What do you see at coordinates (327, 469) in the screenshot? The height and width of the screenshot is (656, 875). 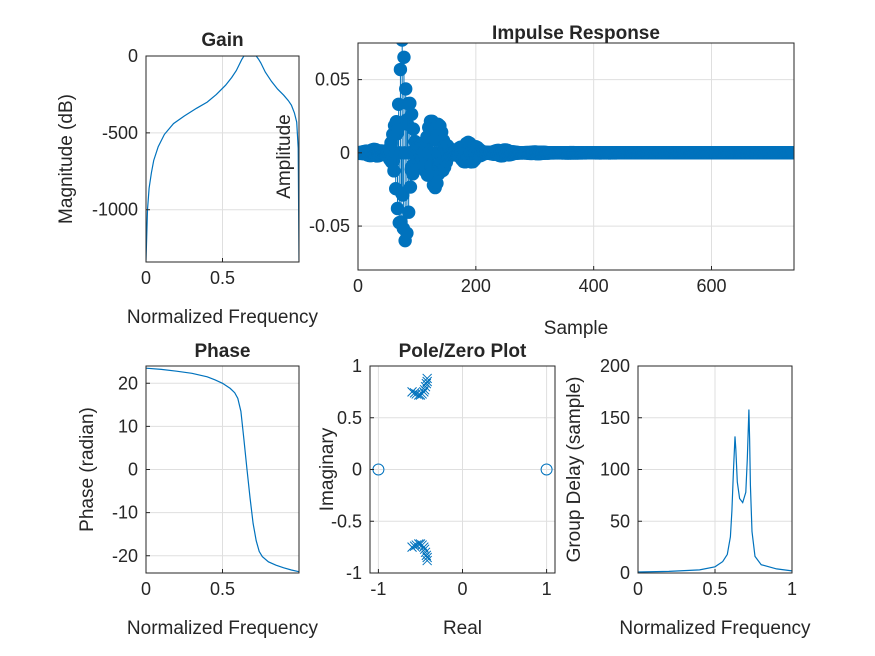 I see `polezero-ylabel: Imaginary` at bounding box center [327, 469].